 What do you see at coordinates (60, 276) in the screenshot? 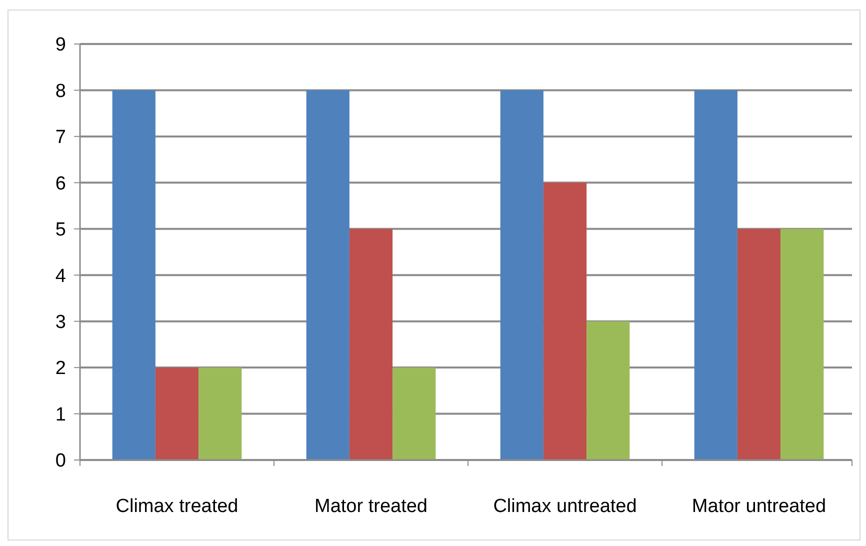
I see `y-tick-label: 4` at bounding box center [60, 276].